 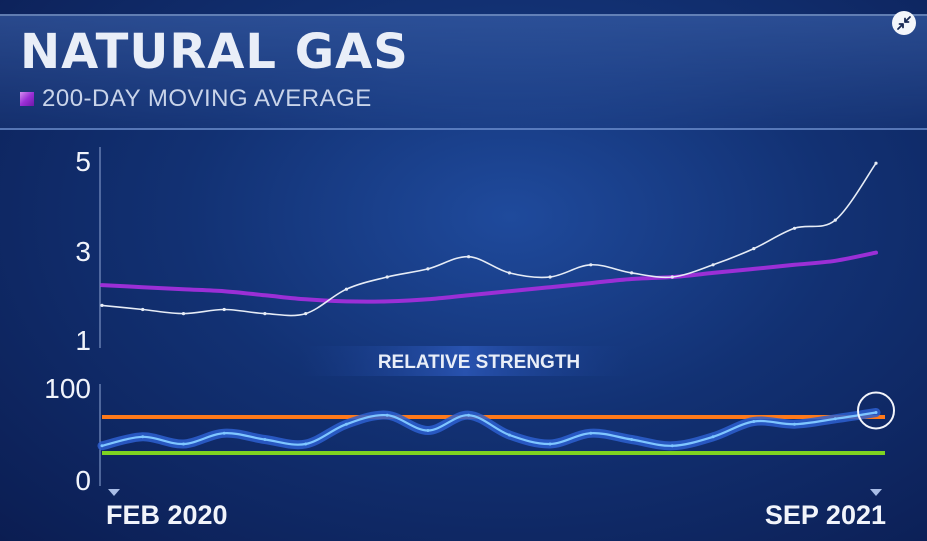 I want to click on x-axis-end-label: SEP 2021, so click(x=825, y=515).